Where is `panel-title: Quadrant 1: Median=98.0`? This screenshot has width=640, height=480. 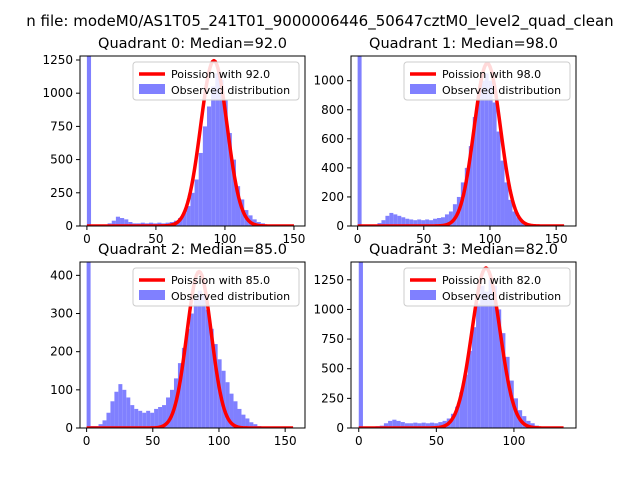
panel-title: Quadrant 1: Median=98.0 is located at coordinates (463, 44).